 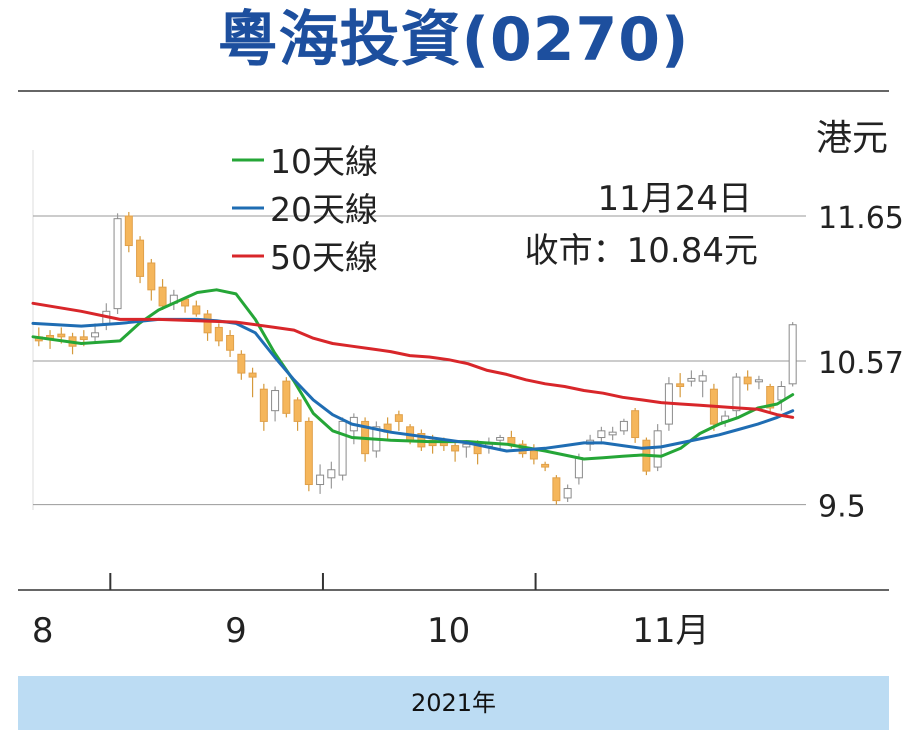 What do you see at coordinates (324, 209) in the screenshot?
I see `legend-label-ma20: 20天線` at bounding box center [324, 209].